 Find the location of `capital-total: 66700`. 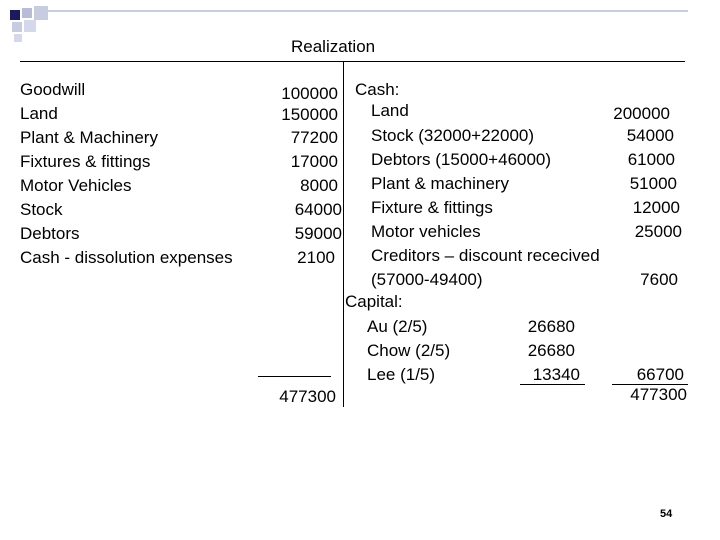

capital-total: 66700 is located at coordinates (660, 374).